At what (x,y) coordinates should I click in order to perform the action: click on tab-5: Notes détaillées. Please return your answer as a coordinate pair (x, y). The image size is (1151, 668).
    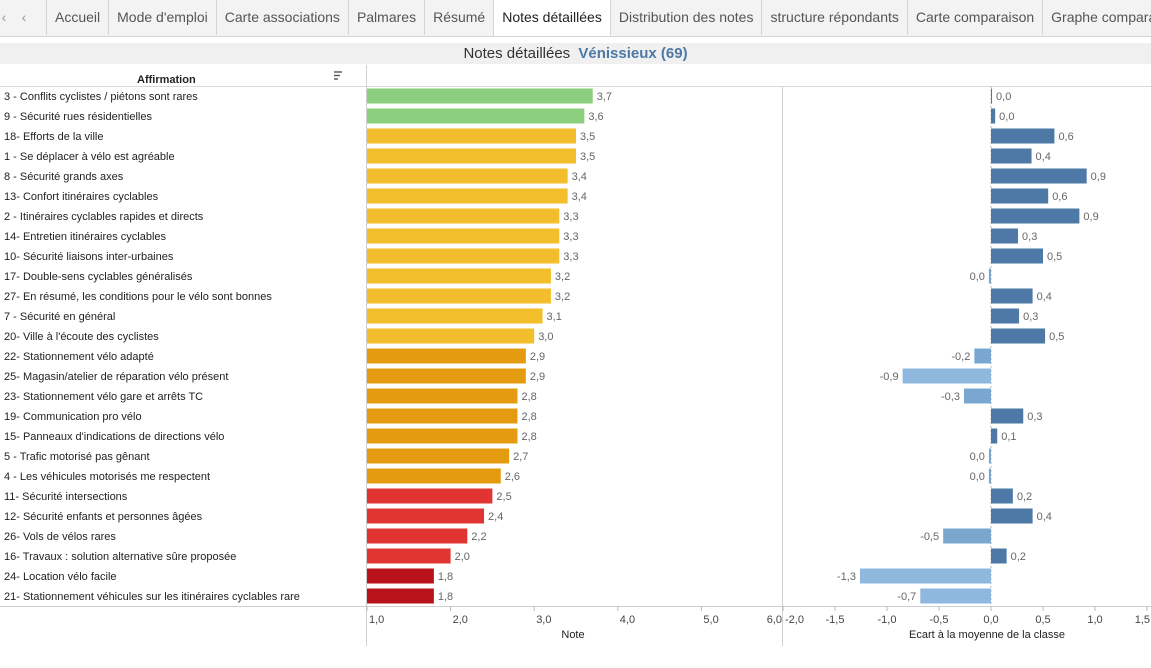
    Looking at the image, I should click on (551, 18).